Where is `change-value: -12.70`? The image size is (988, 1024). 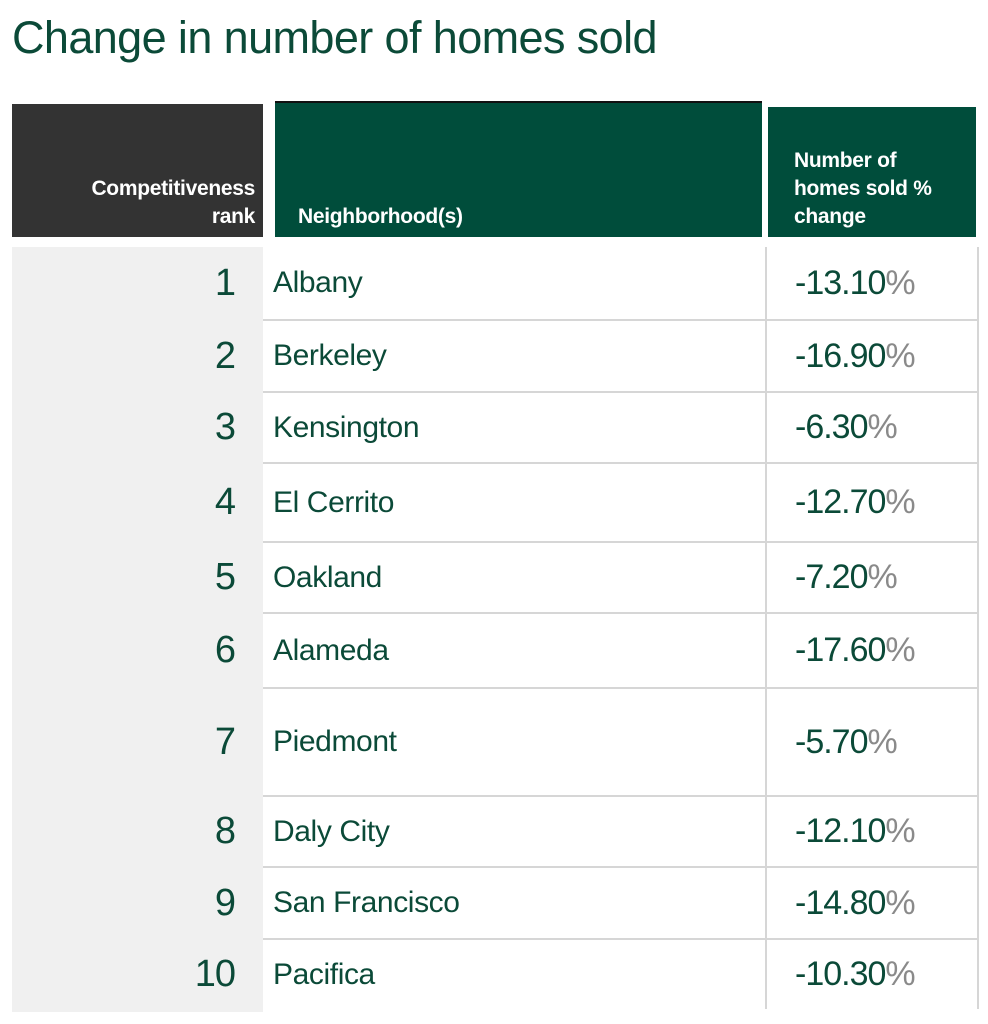
change-value: -12.70 is located at coordinates (840, 502).